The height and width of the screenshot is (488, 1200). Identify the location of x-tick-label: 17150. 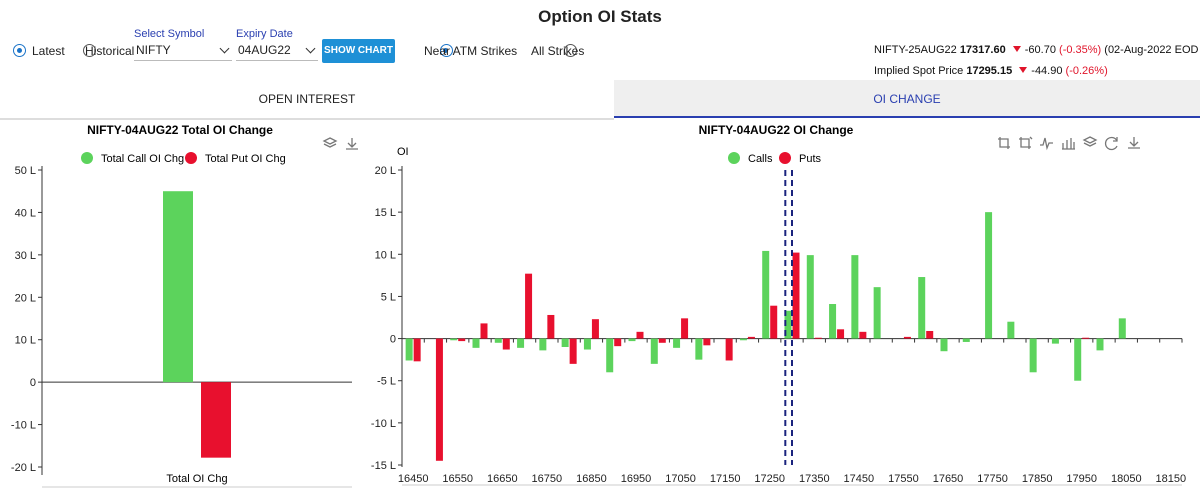
(725, 479).